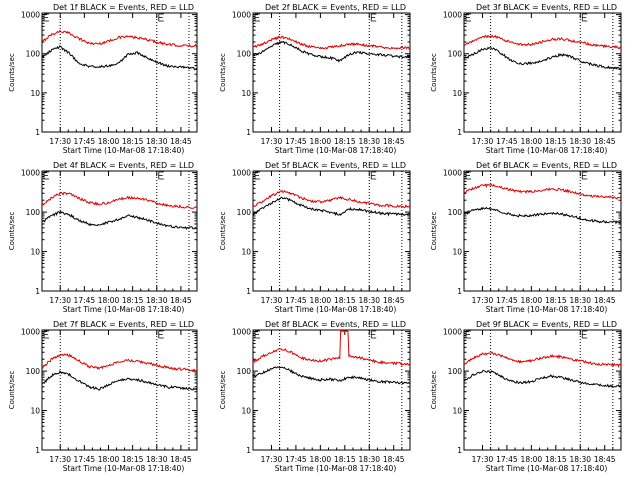  I want to click on chart-title: Det 6f BLACK = Events, RED = LLD, so click(546, 165).